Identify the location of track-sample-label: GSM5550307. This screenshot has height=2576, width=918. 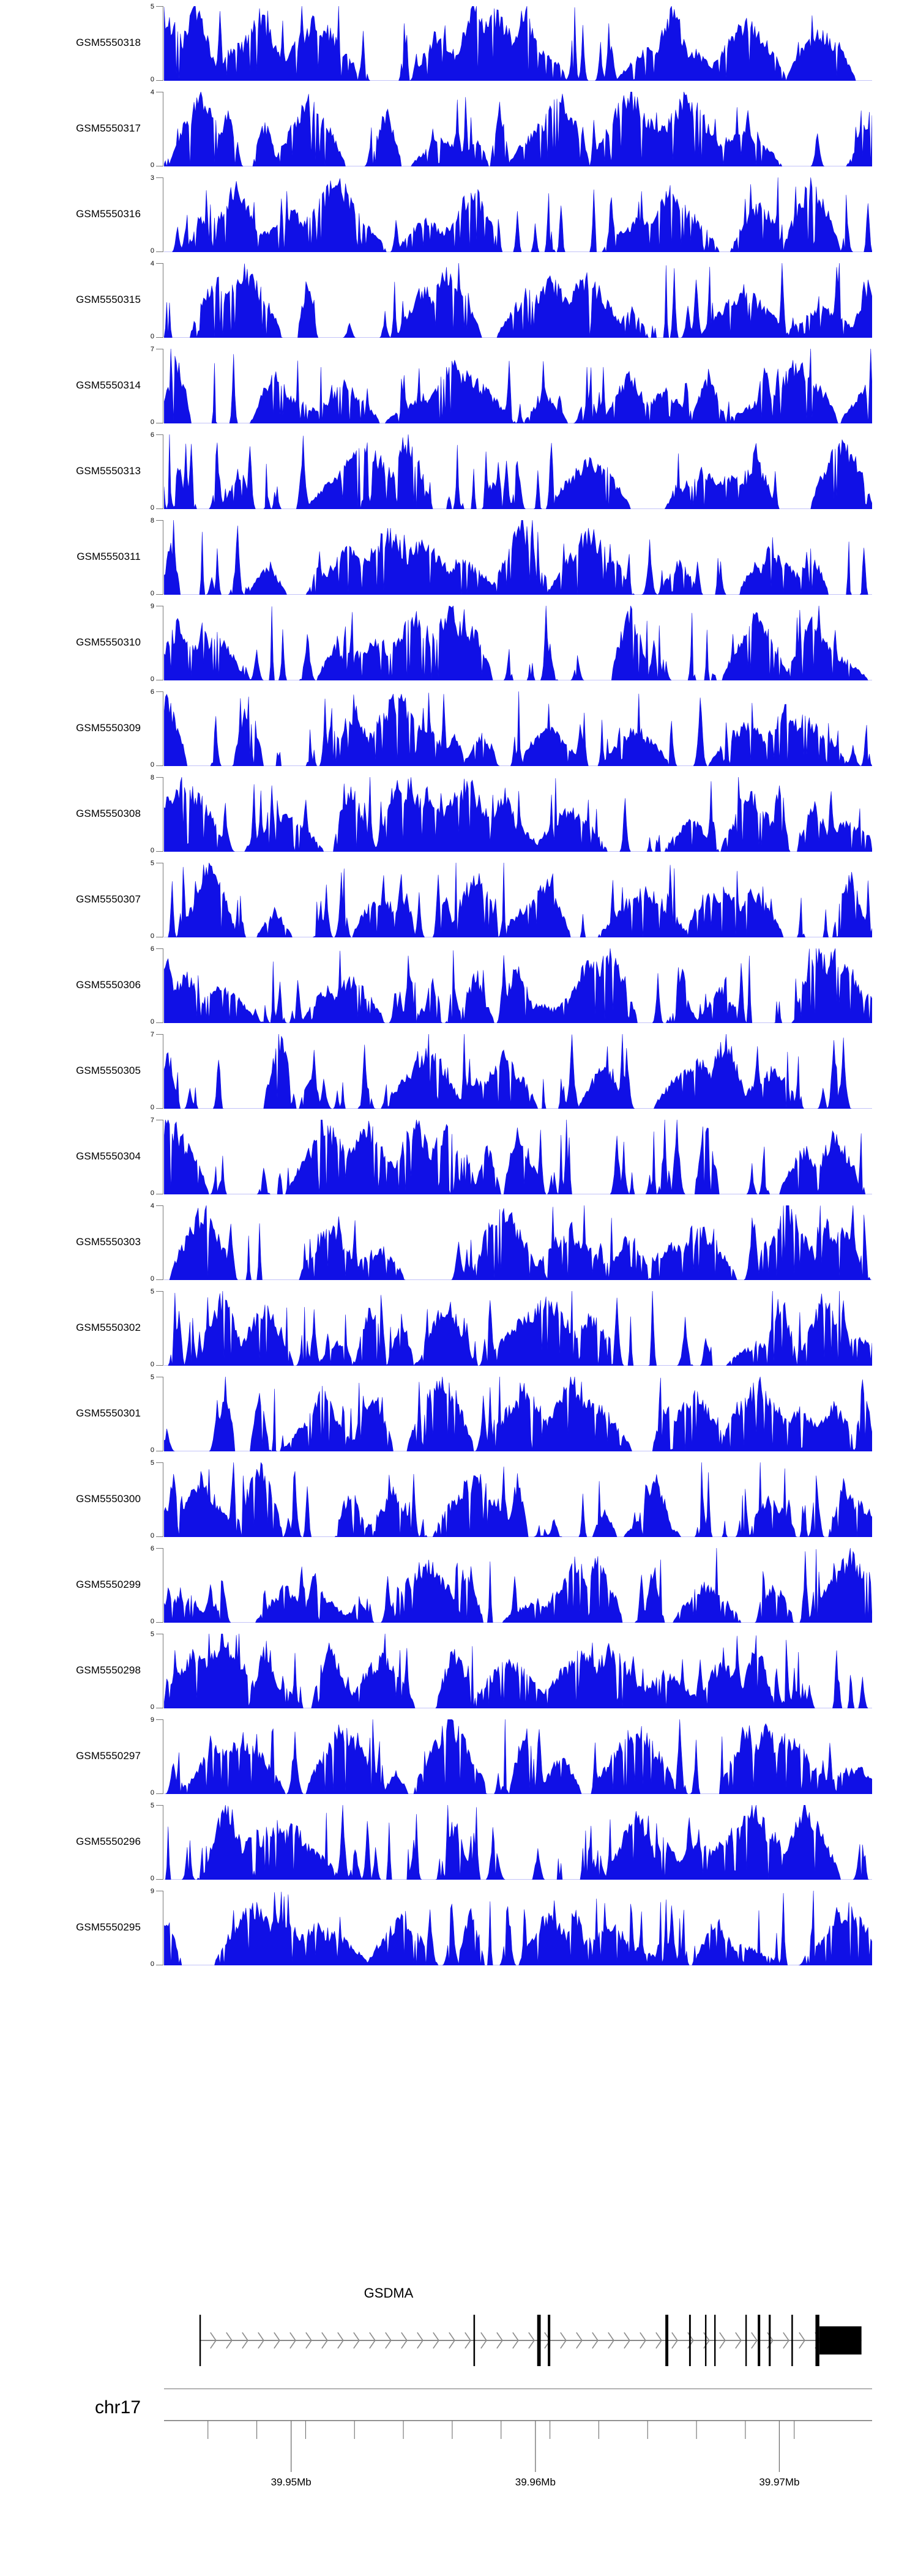
(108, 899).